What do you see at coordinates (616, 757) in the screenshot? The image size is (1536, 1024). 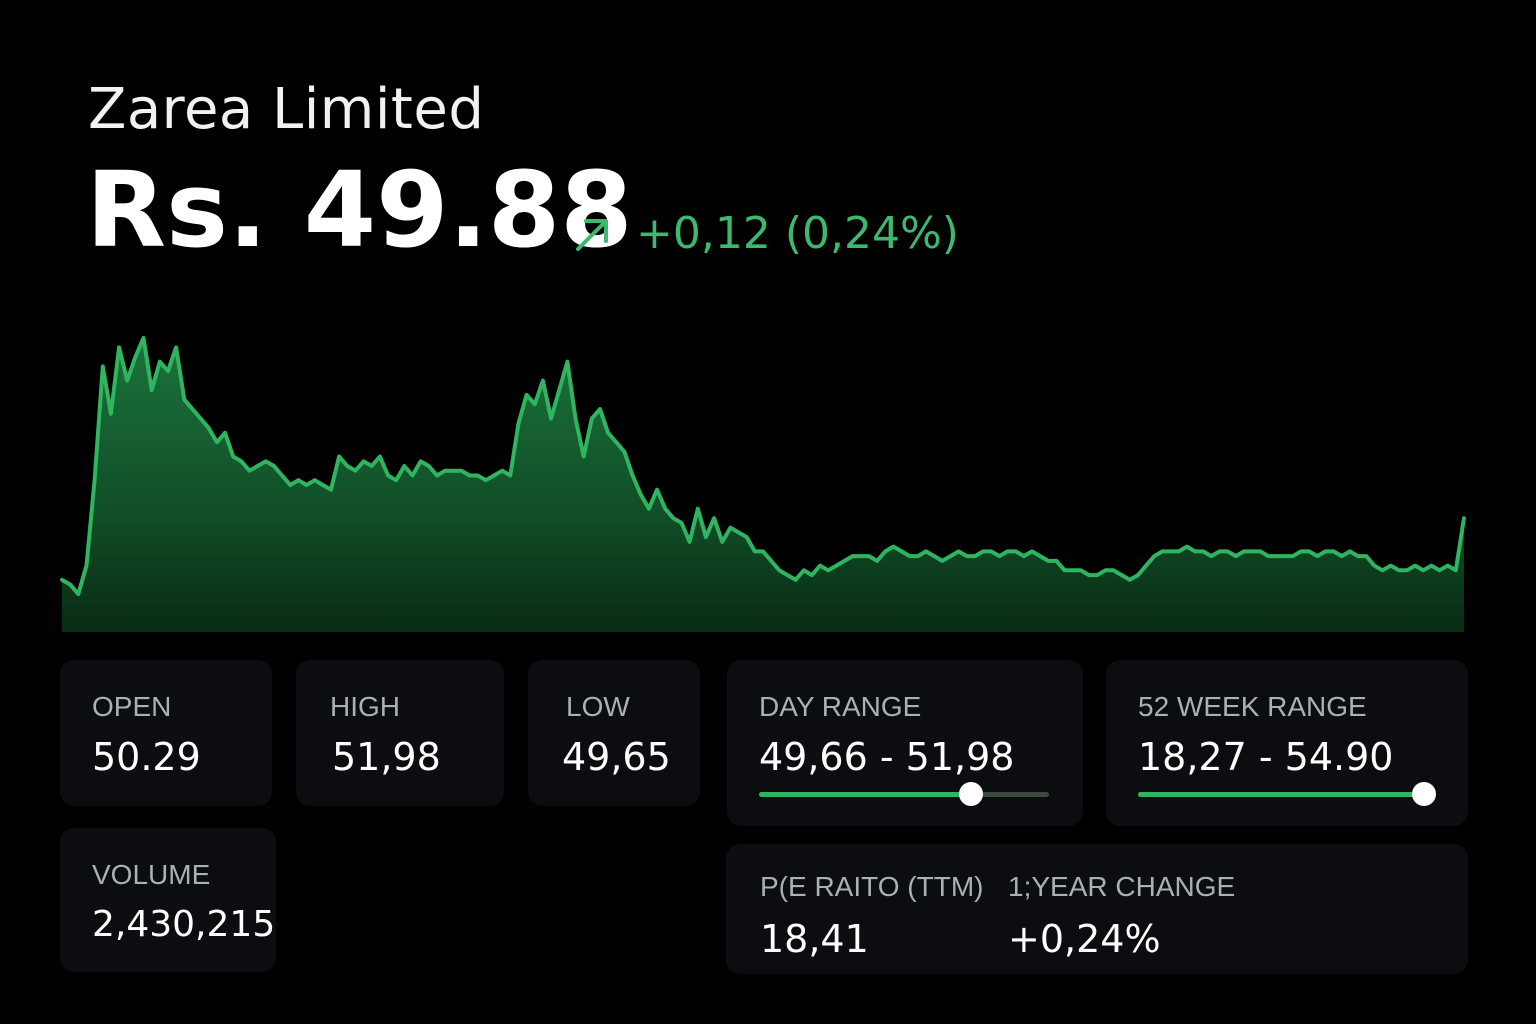 I see `stat-value-low: 49,65` at bounding box center [616, 757].